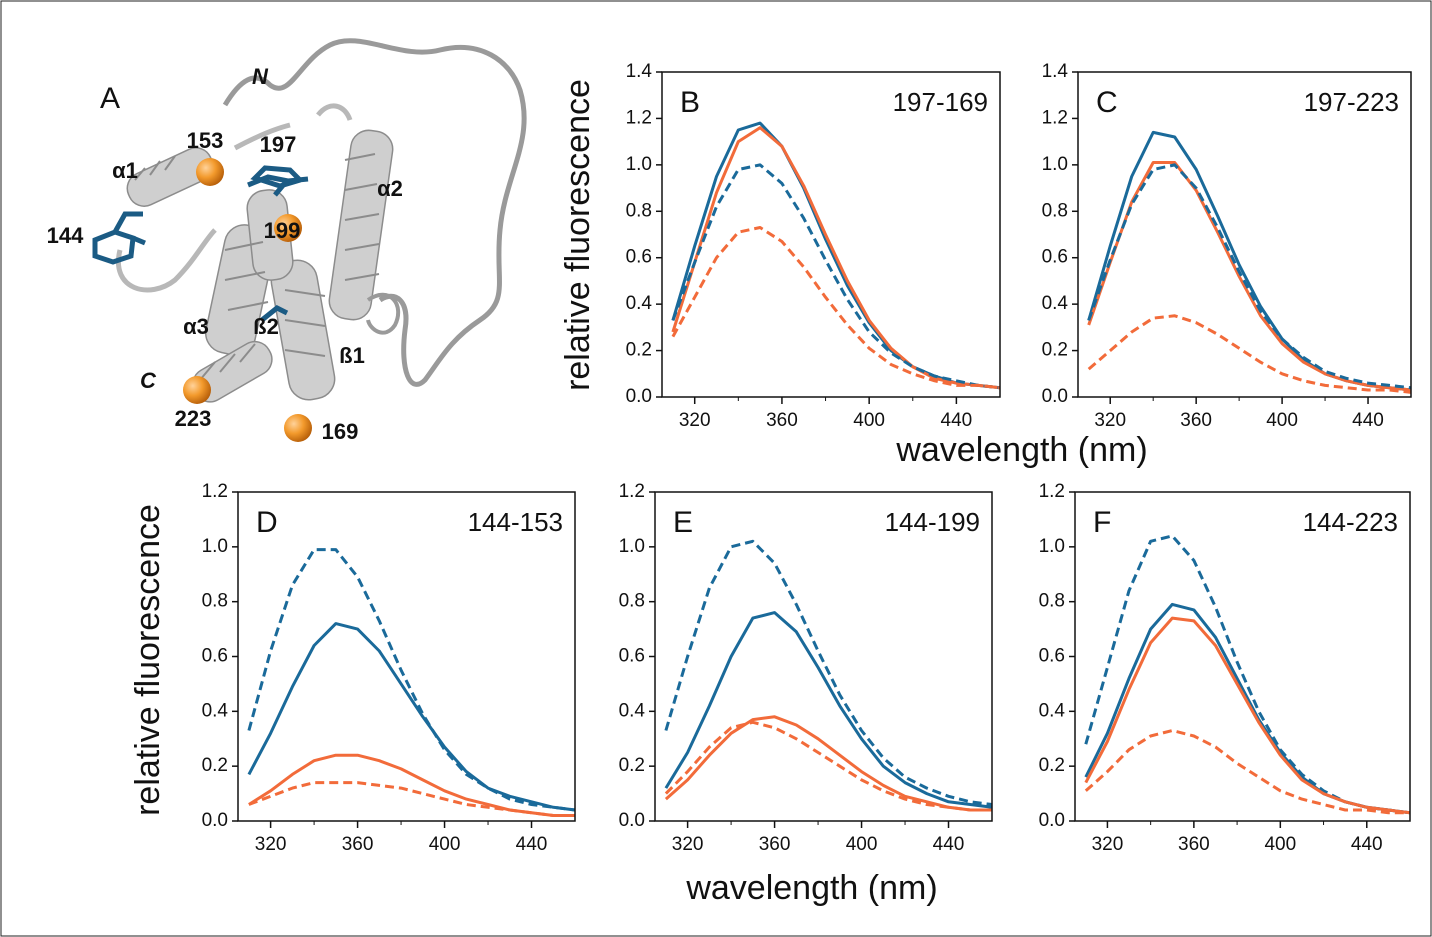  I want to click on panel-label: A, so click(110, 98).